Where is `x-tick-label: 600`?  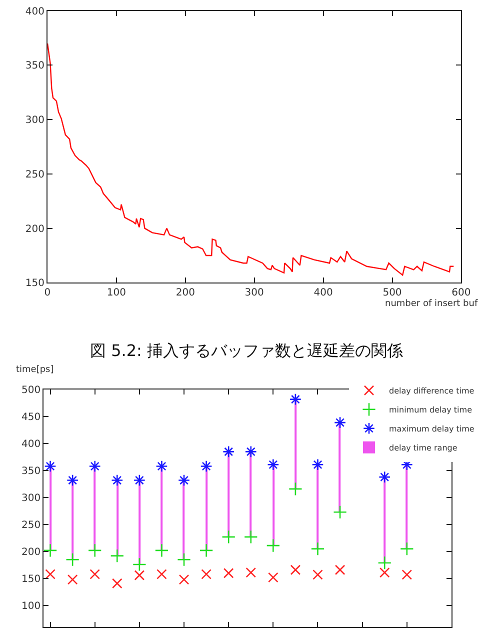 x-tick-label: 600 is located at coordinates (461, 293).